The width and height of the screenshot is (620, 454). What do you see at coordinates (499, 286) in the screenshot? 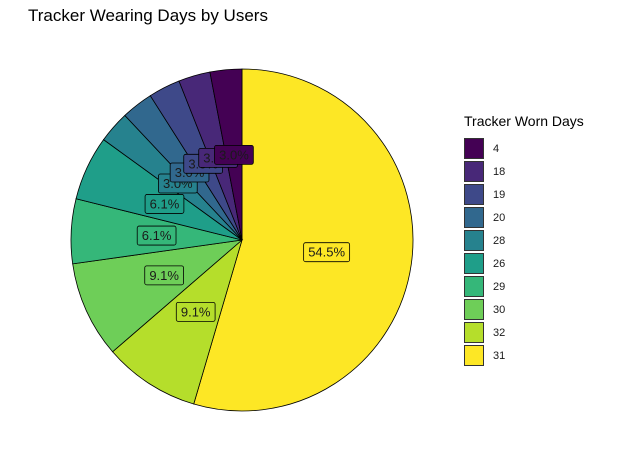
I see `legend-label: 29` at bounding box center [499, 286].